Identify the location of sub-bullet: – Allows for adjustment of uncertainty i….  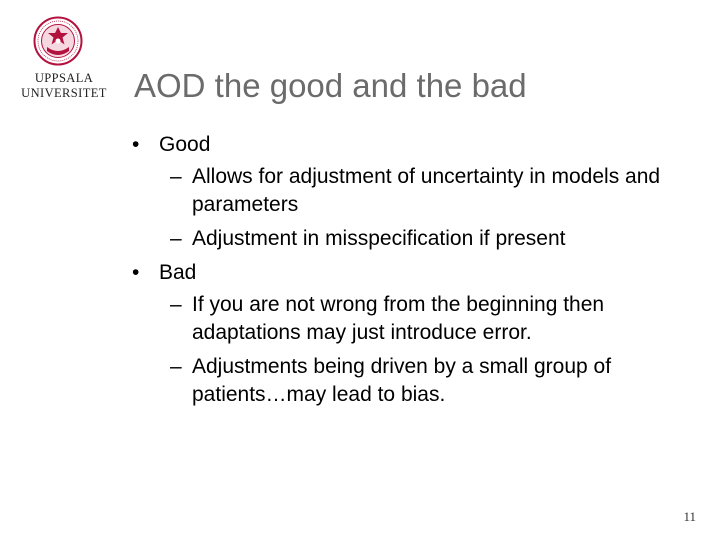
(412, 191).